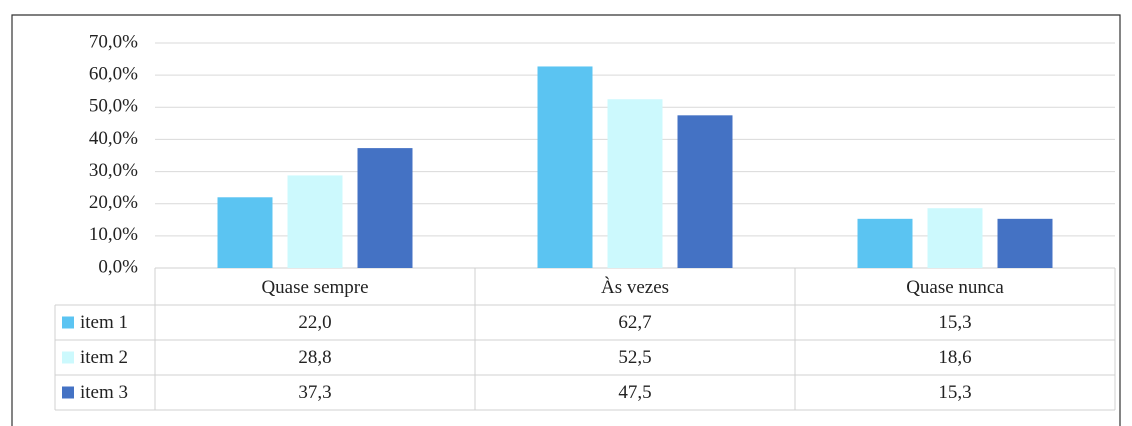 The image size is (1132, 426). What do you see at coordinates (104, 357) in the screenshot?
I see `legend-label: item 2` at bounding box center [104, 357].